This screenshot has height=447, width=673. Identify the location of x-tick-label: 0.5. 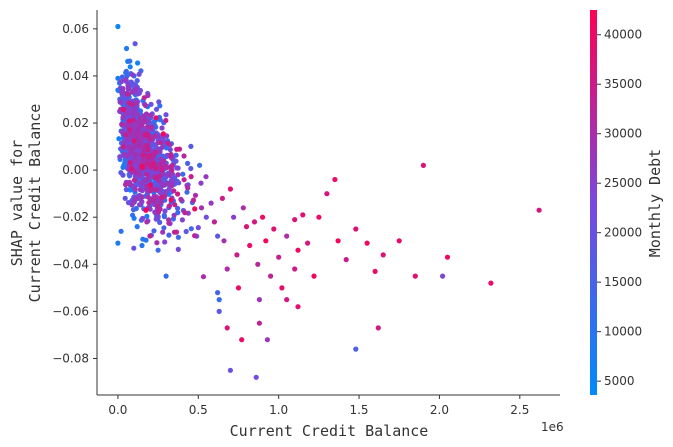
(198, 410).